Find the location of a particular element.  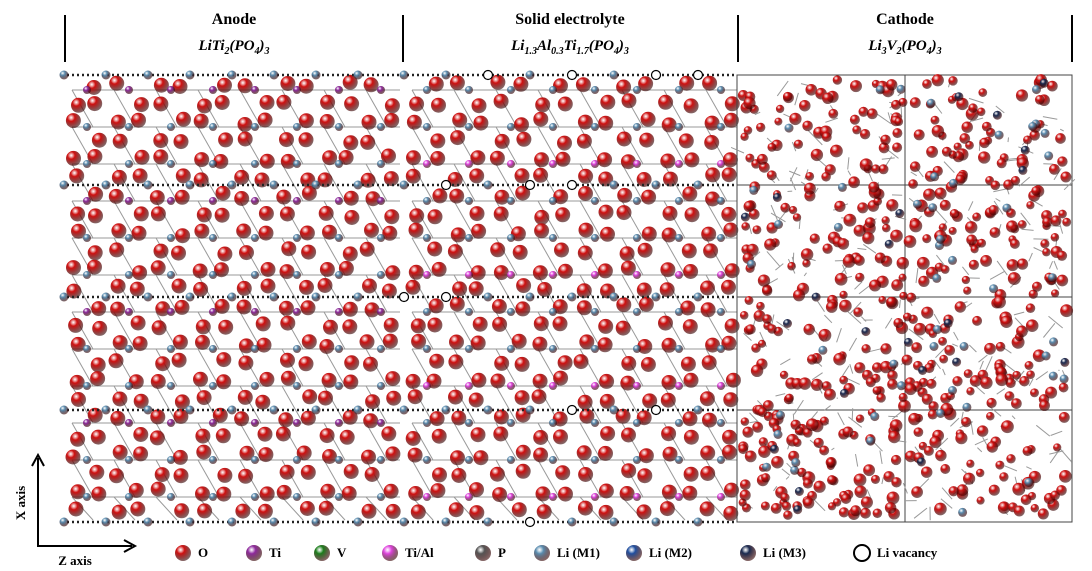

formula-part: (PO is located at coordinates (242, 46).